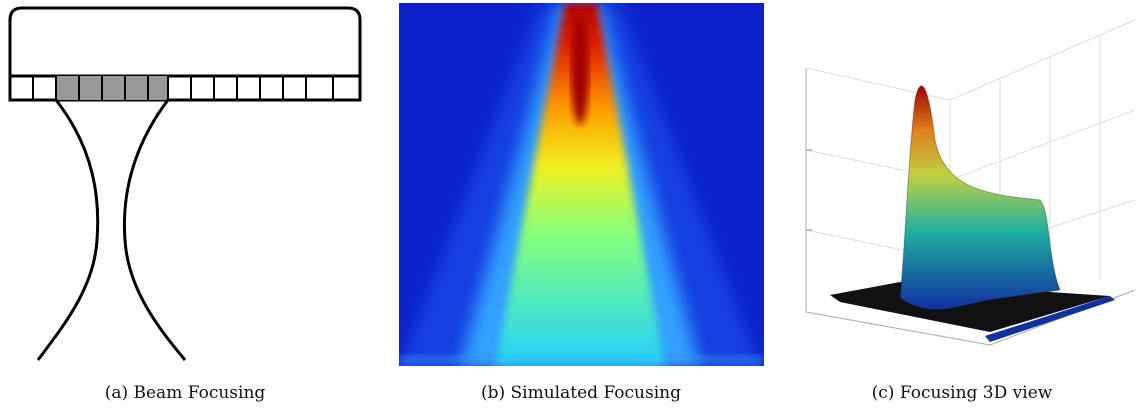 This screenshot has height=412, width=1140. Describe the element at coordinates (581, 393) in the screenshot. I see `caption: (b) Simulated Focusing` at that location.